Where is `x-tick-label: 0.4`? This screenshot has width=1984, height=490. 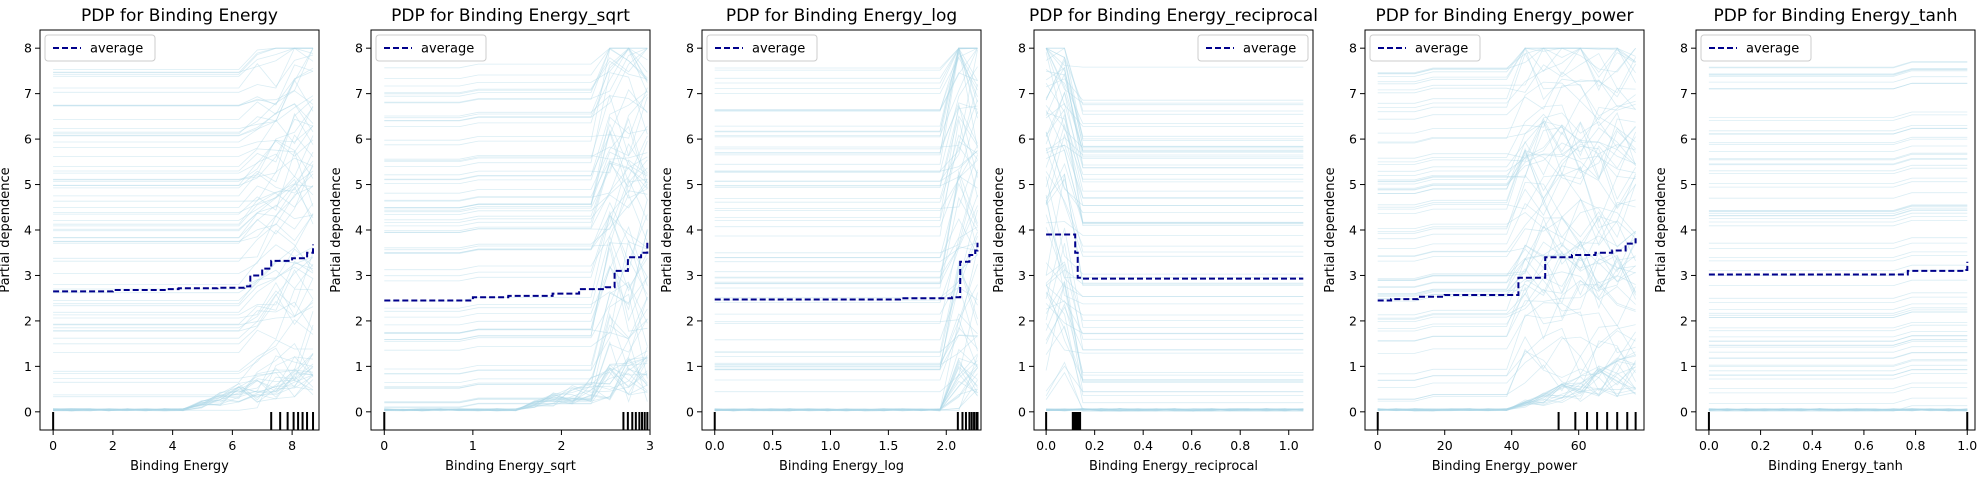 x-tick-label: 0.4 is located at coordinates (1143, 445).